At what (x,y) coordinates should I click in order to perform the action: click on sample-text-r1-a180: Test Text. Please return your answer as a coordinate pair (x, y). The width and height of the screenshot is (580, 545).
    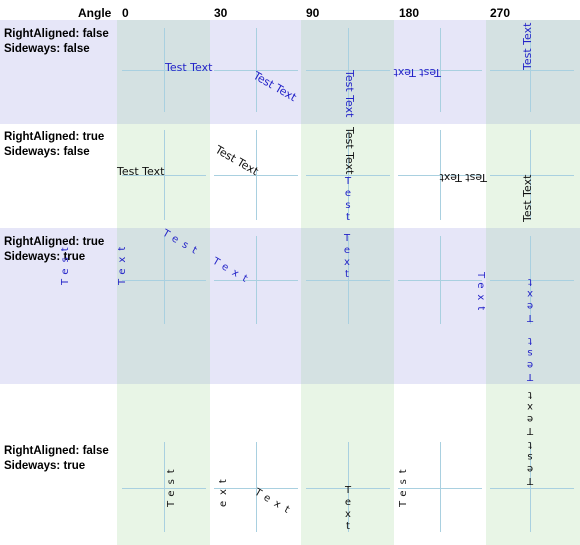
    Looking at the image, I should click on (417, 72).